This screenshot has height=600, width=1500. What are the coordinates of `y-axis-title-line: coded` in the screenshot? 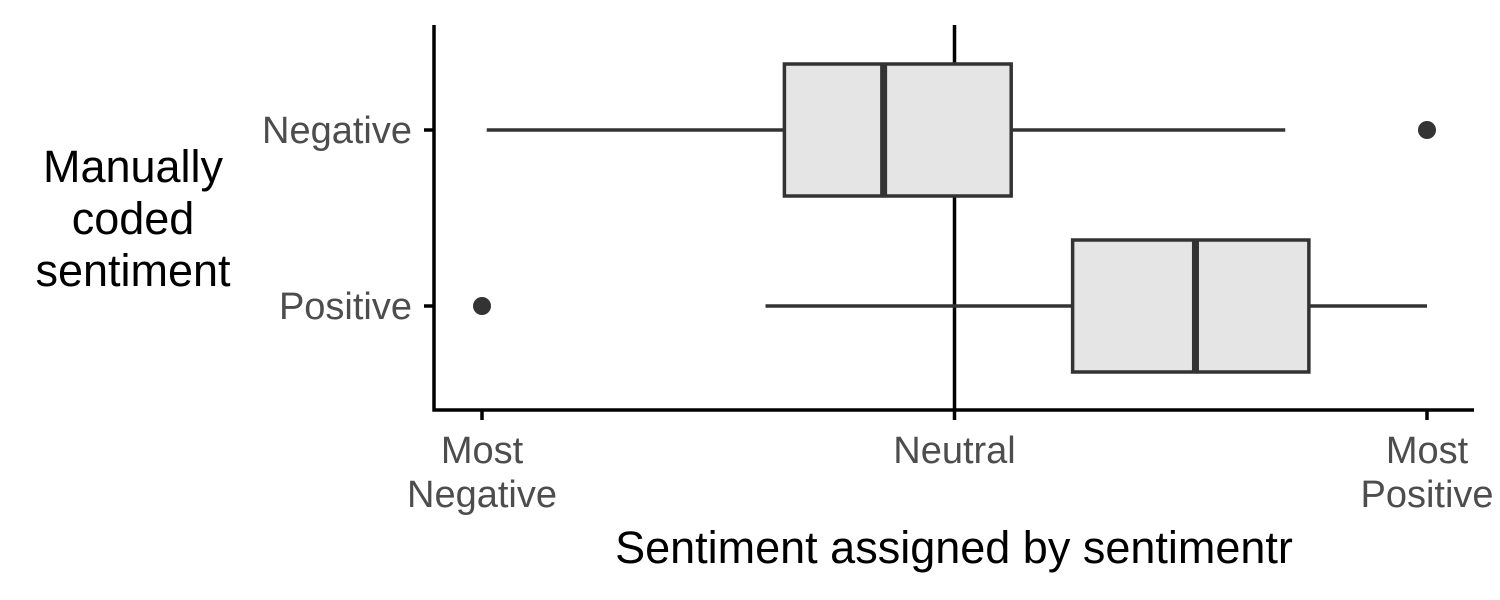 It's located at (133, 218).